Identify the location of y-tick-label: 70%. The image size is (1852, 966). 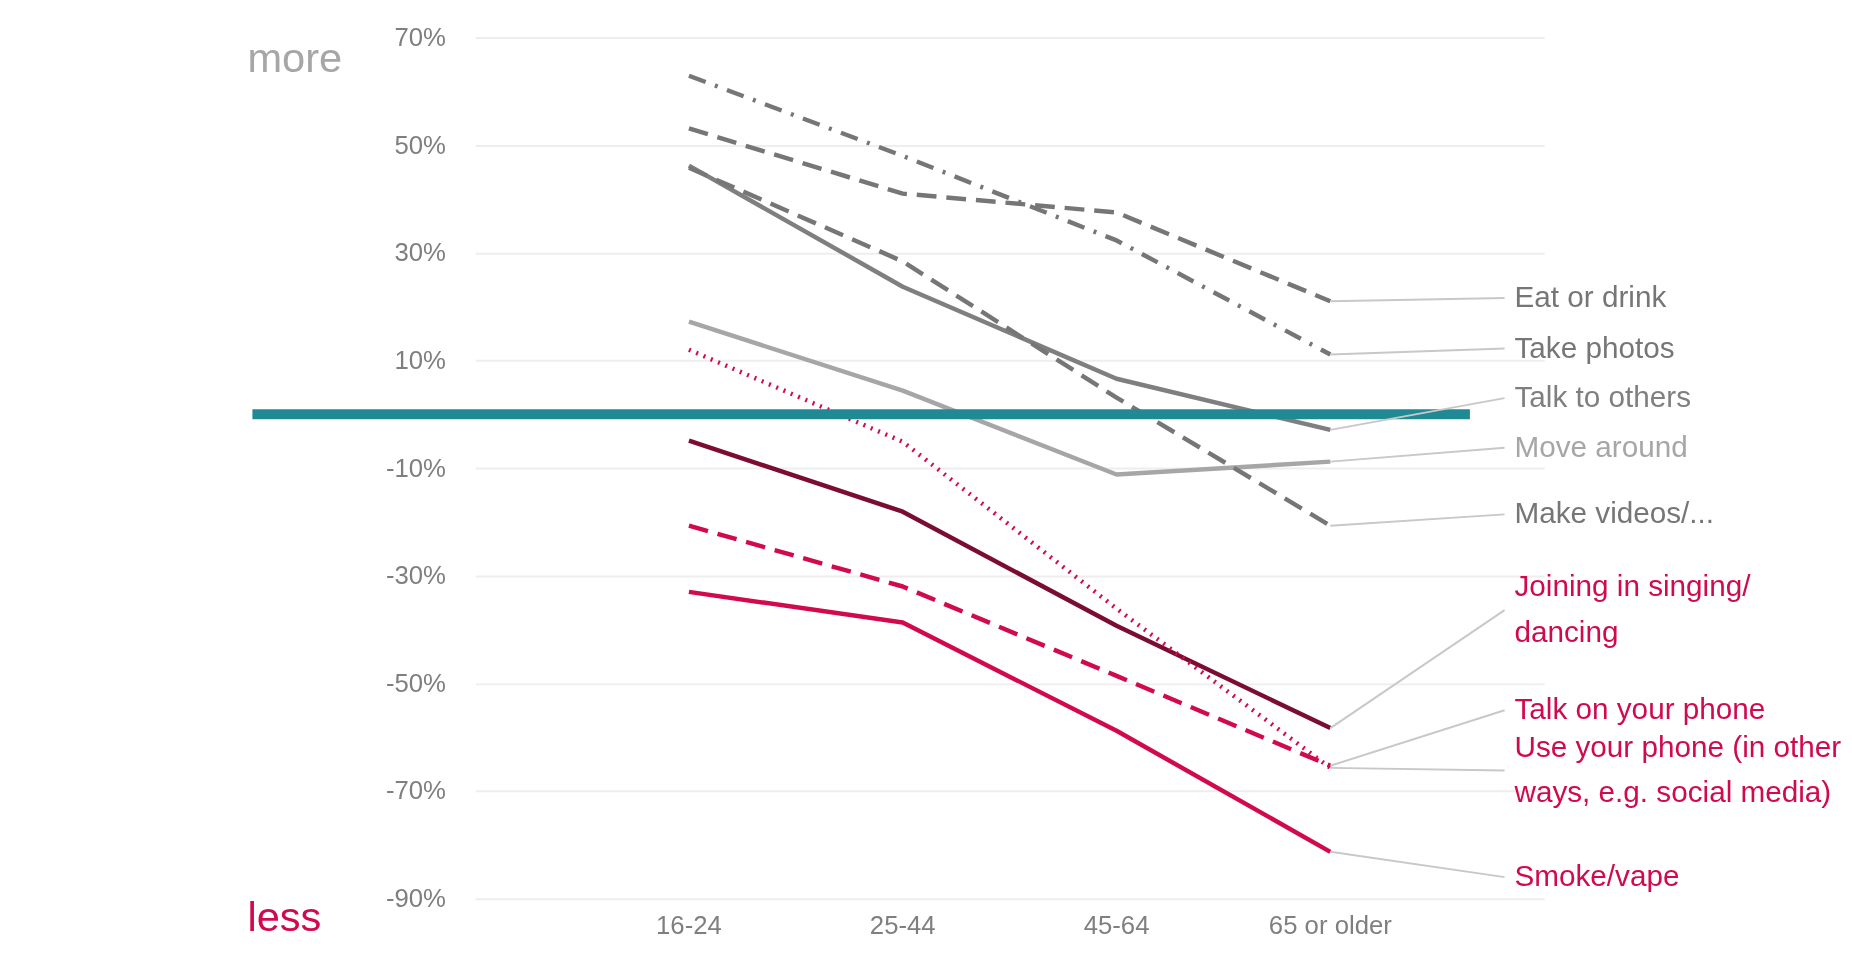
(420, 36).